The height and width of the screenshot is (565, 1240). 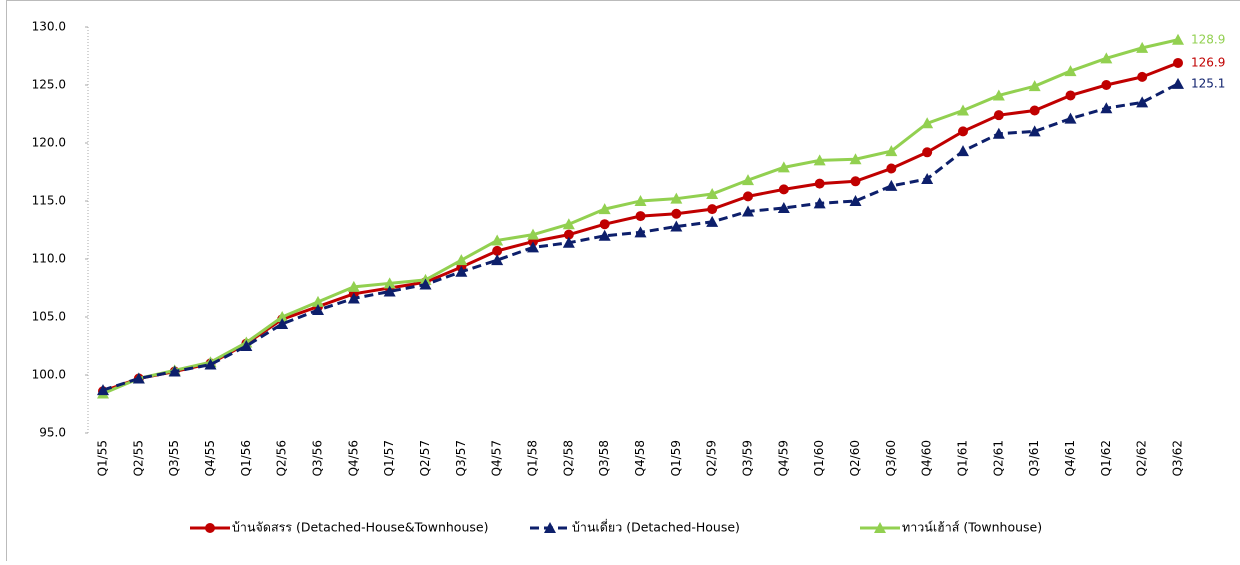 What do you see at coordinates (210, 458) in the screenshot?
I see `x-tick-label: Q4/55` at bounding box center [210, 458].